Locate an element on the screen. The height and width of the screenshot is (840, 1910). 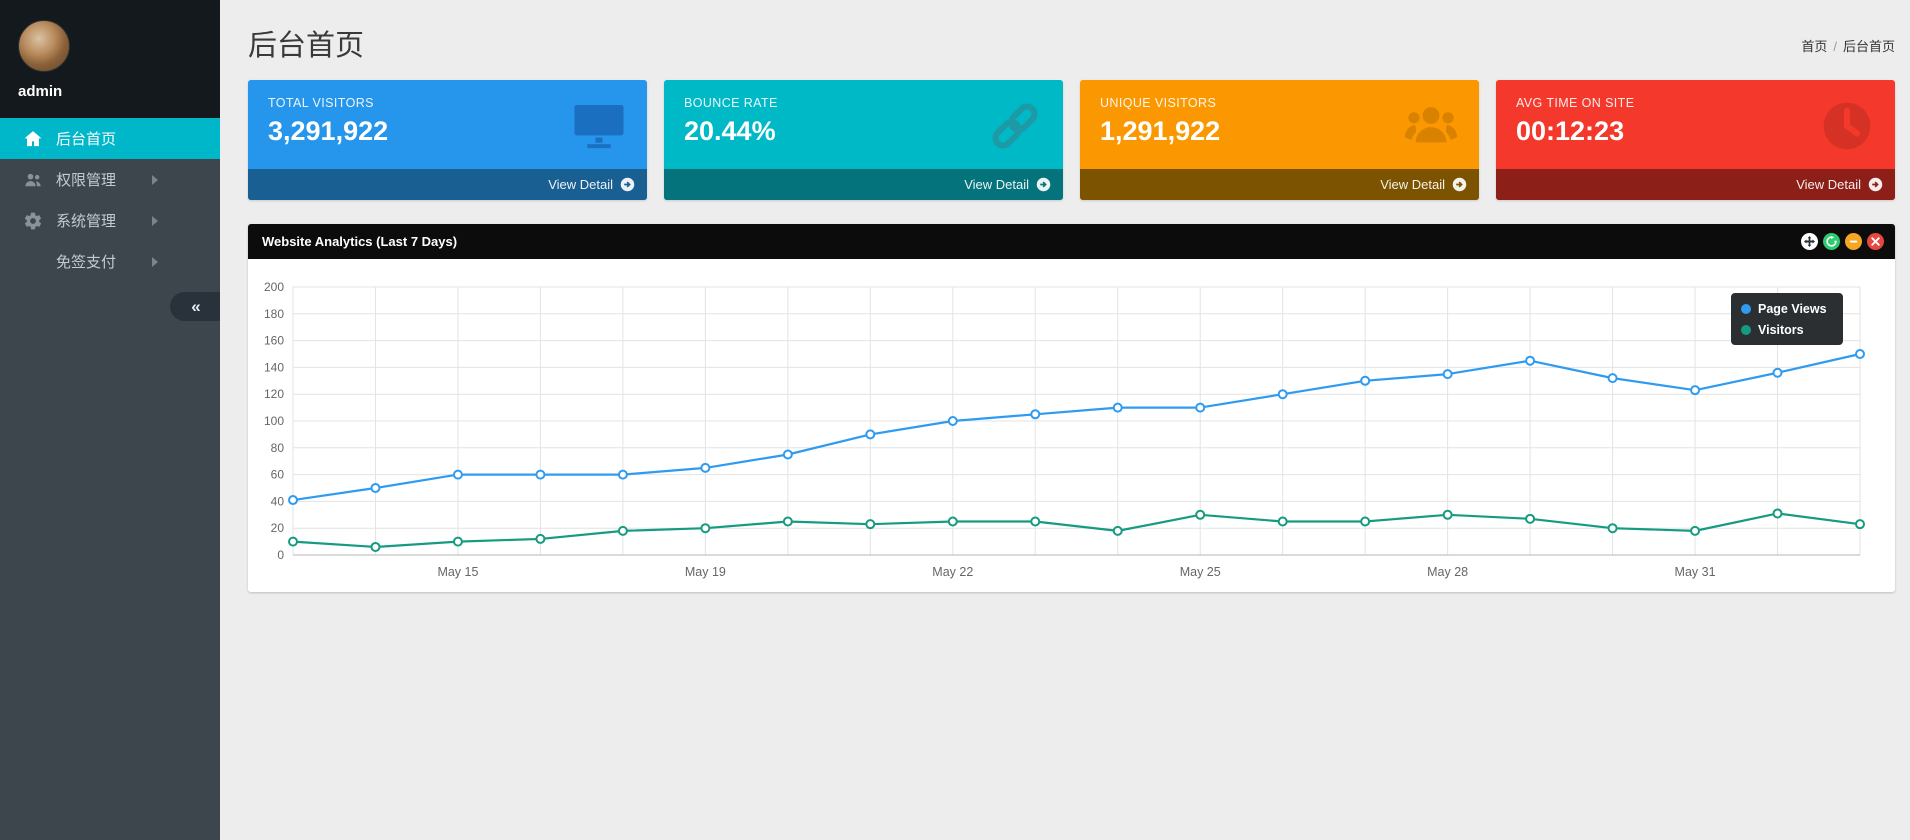
stat-value: 1,291,922 is located at coordinates (1160, 131).